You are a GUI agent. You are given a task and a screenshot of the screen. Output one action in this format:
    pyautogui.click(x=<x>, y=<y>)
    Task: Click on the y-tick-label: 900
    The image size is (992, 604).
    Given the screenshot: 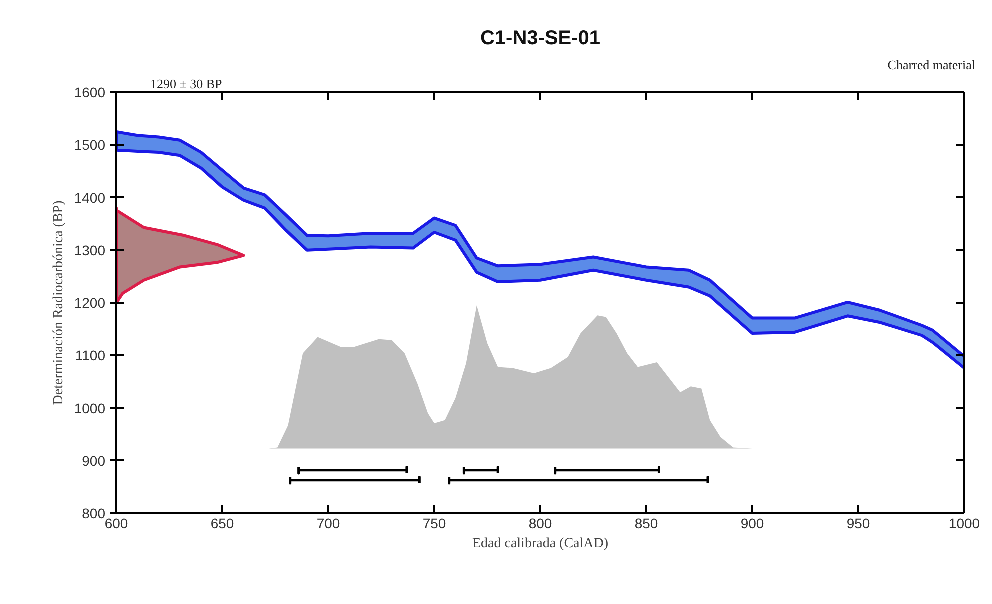 What is the action you would take?
    pyautogui.click(x=94, y=460)
    